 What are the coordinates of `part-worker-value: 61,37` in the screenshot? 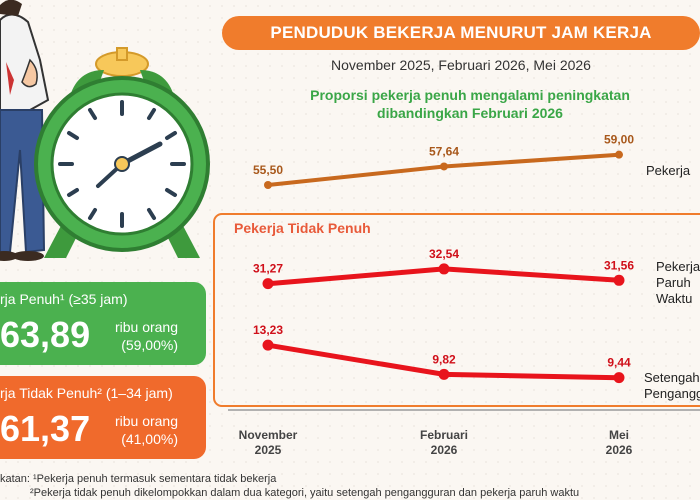 It's located at (45, 428).